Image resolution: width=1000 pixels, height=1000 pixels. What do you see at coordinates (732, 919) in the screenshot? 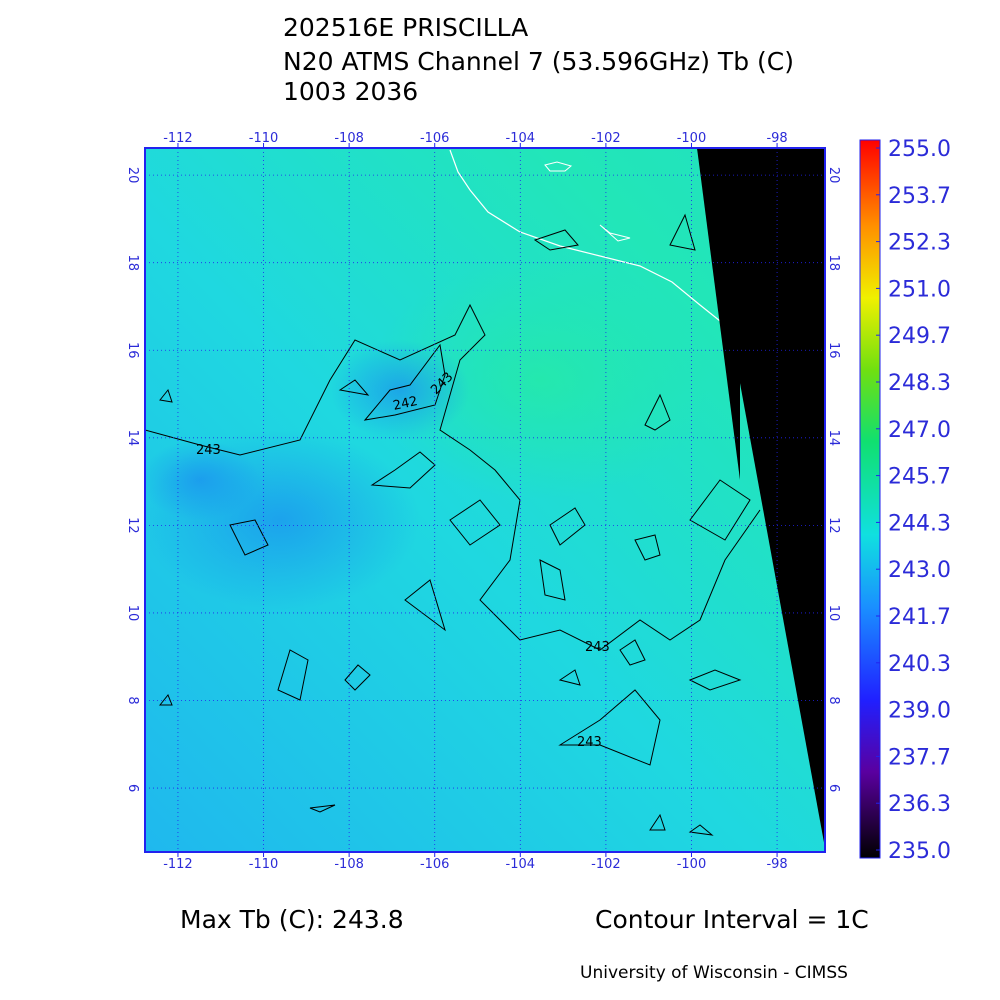
I see `contour-interval: Contour Interval = 1C` at bounding box center [732, 919].